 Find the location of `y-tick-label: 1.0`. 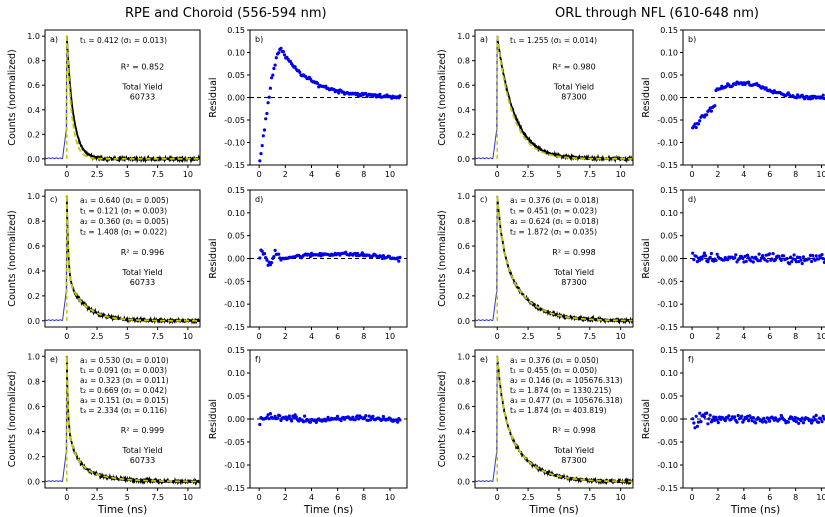

y-tick-label: 1.0 is located at coordinates (33, 36).